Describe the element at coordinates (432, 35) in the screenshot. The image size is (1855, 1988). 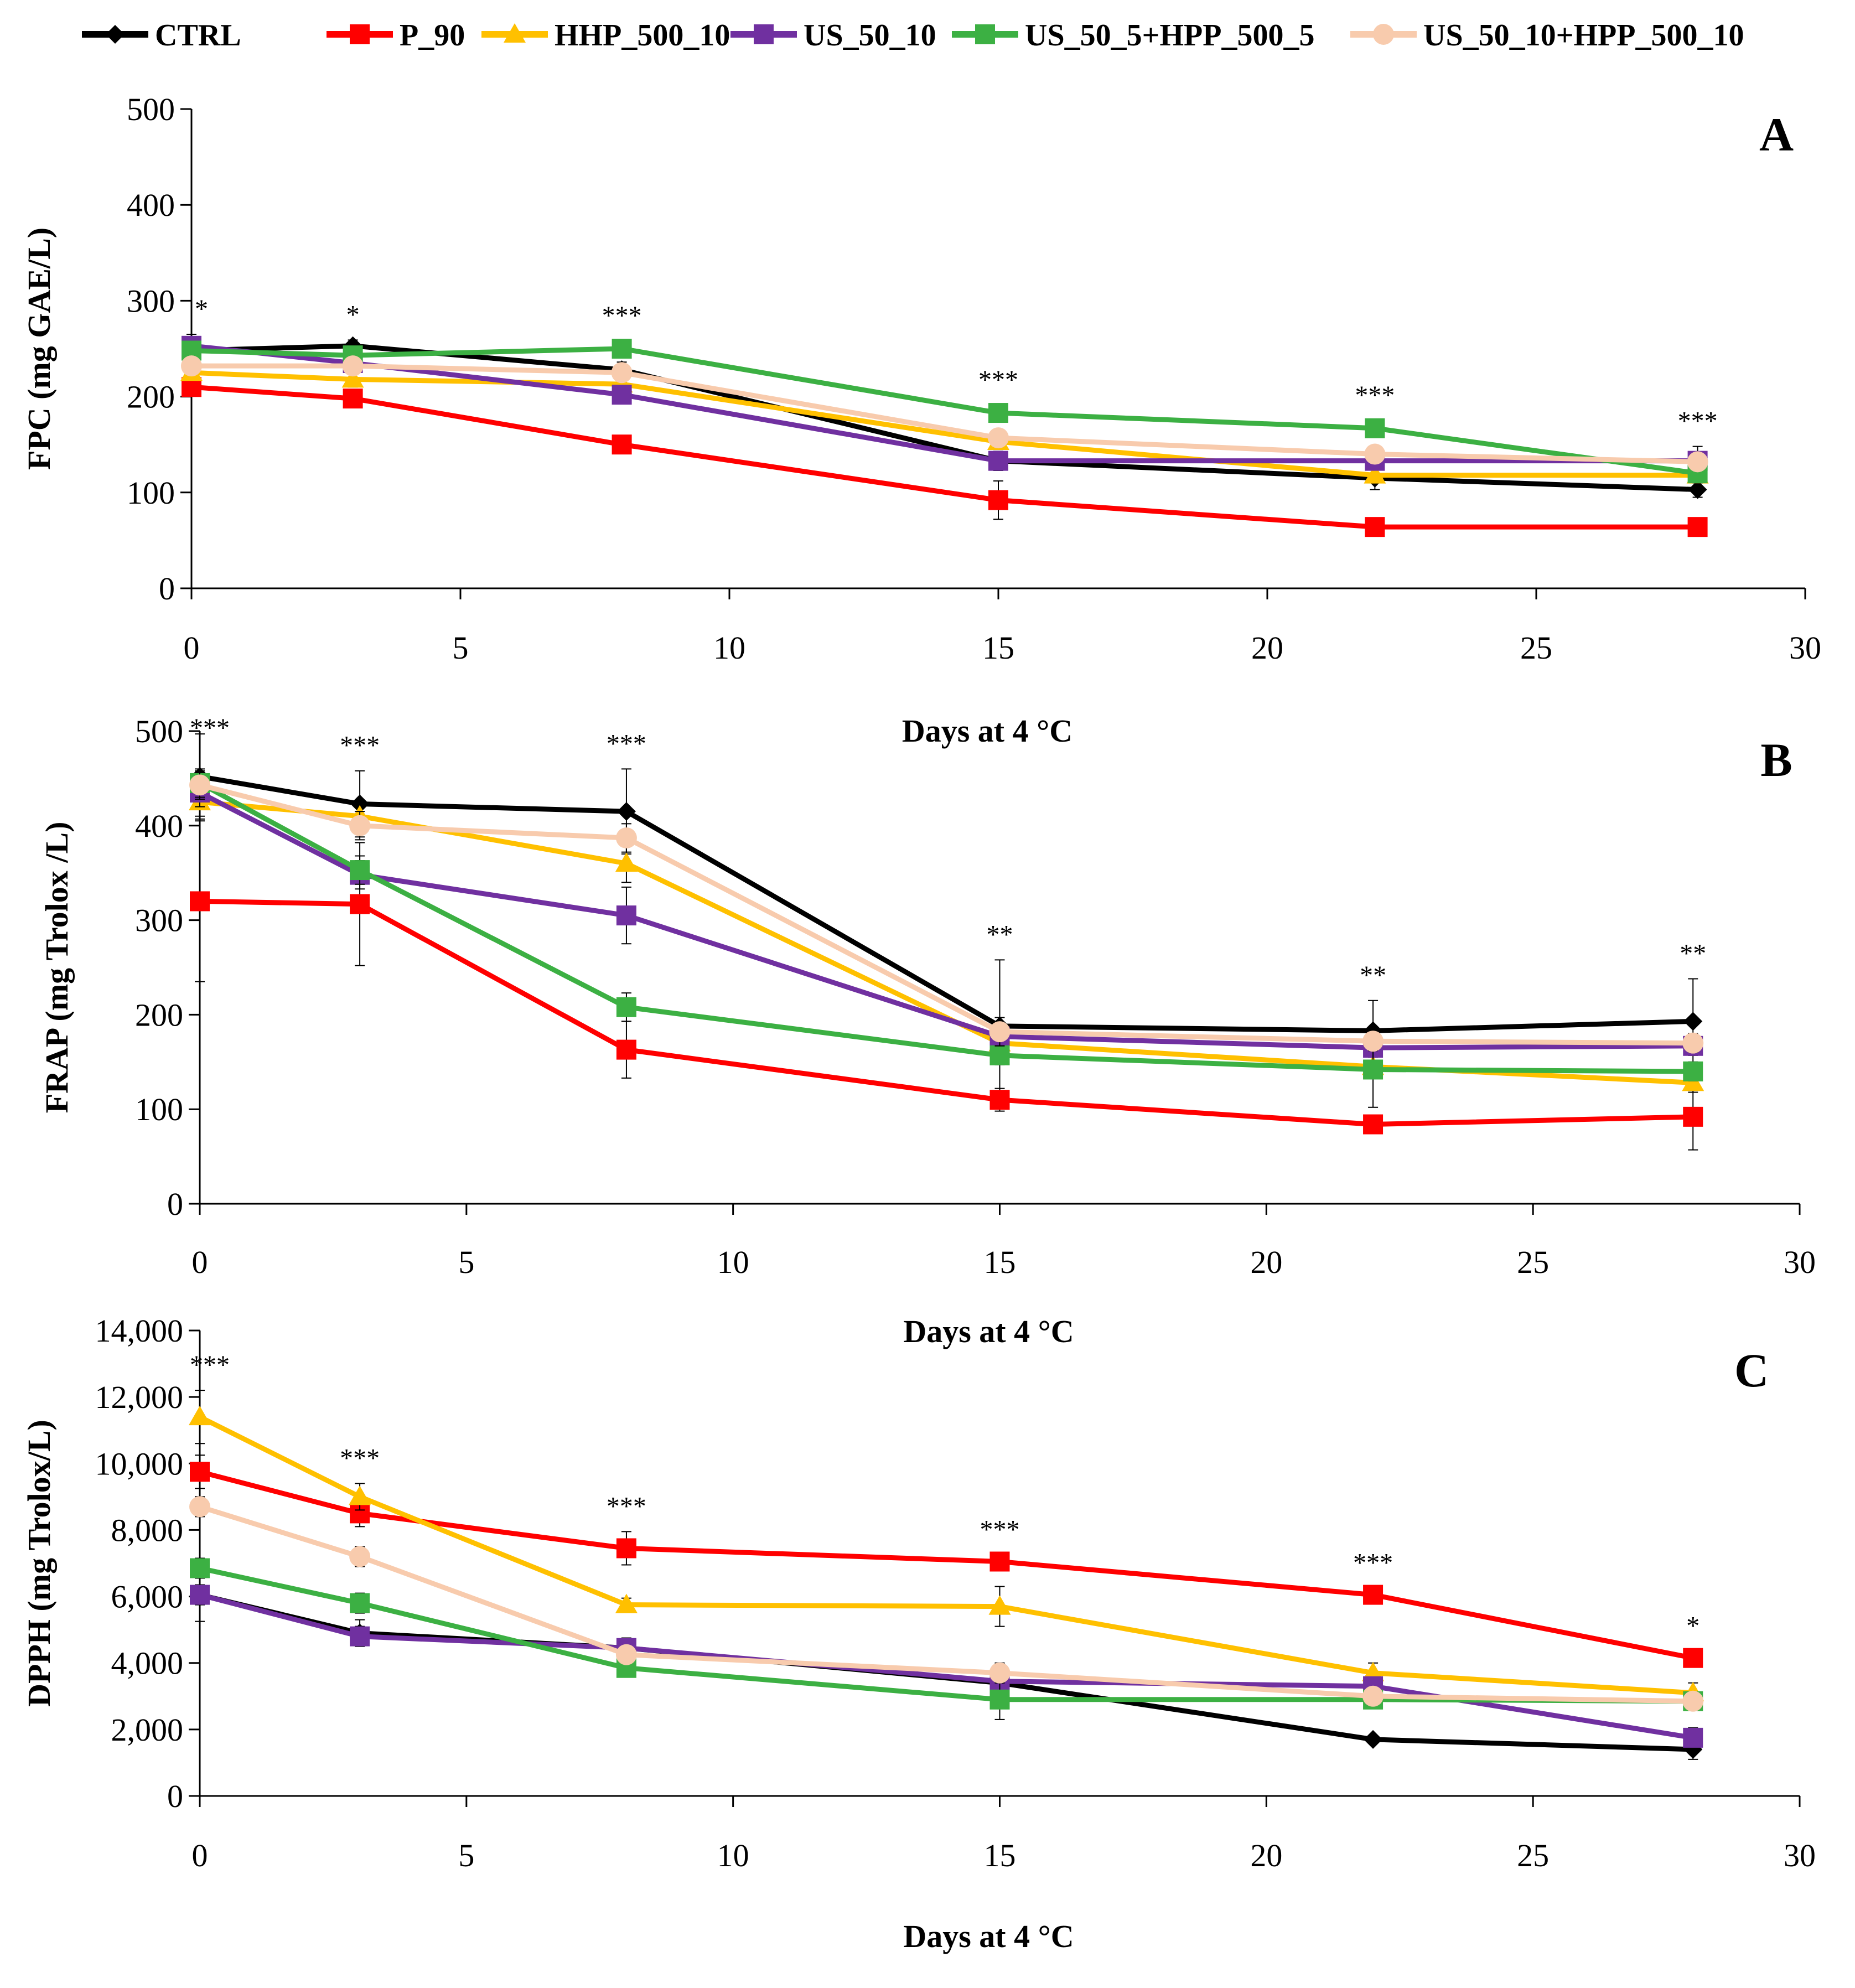
I see `legend-label-p-90: P_90` at that location.